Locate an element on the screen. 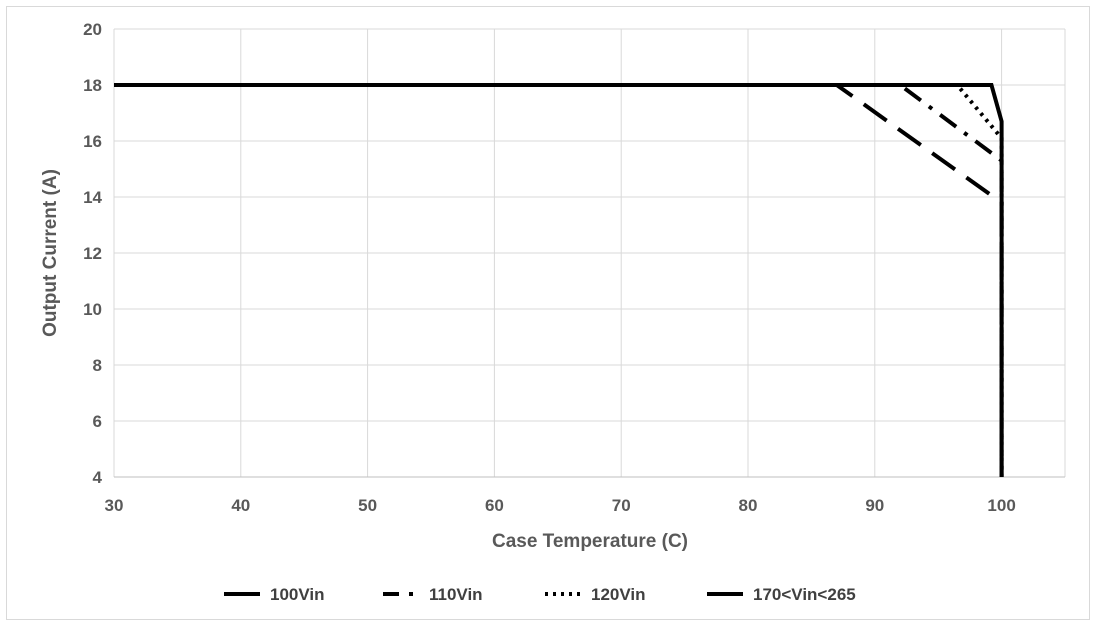 This screenshot has width=1096, height=627. y-tick-label: 12 is located at coordinates (92, 253).